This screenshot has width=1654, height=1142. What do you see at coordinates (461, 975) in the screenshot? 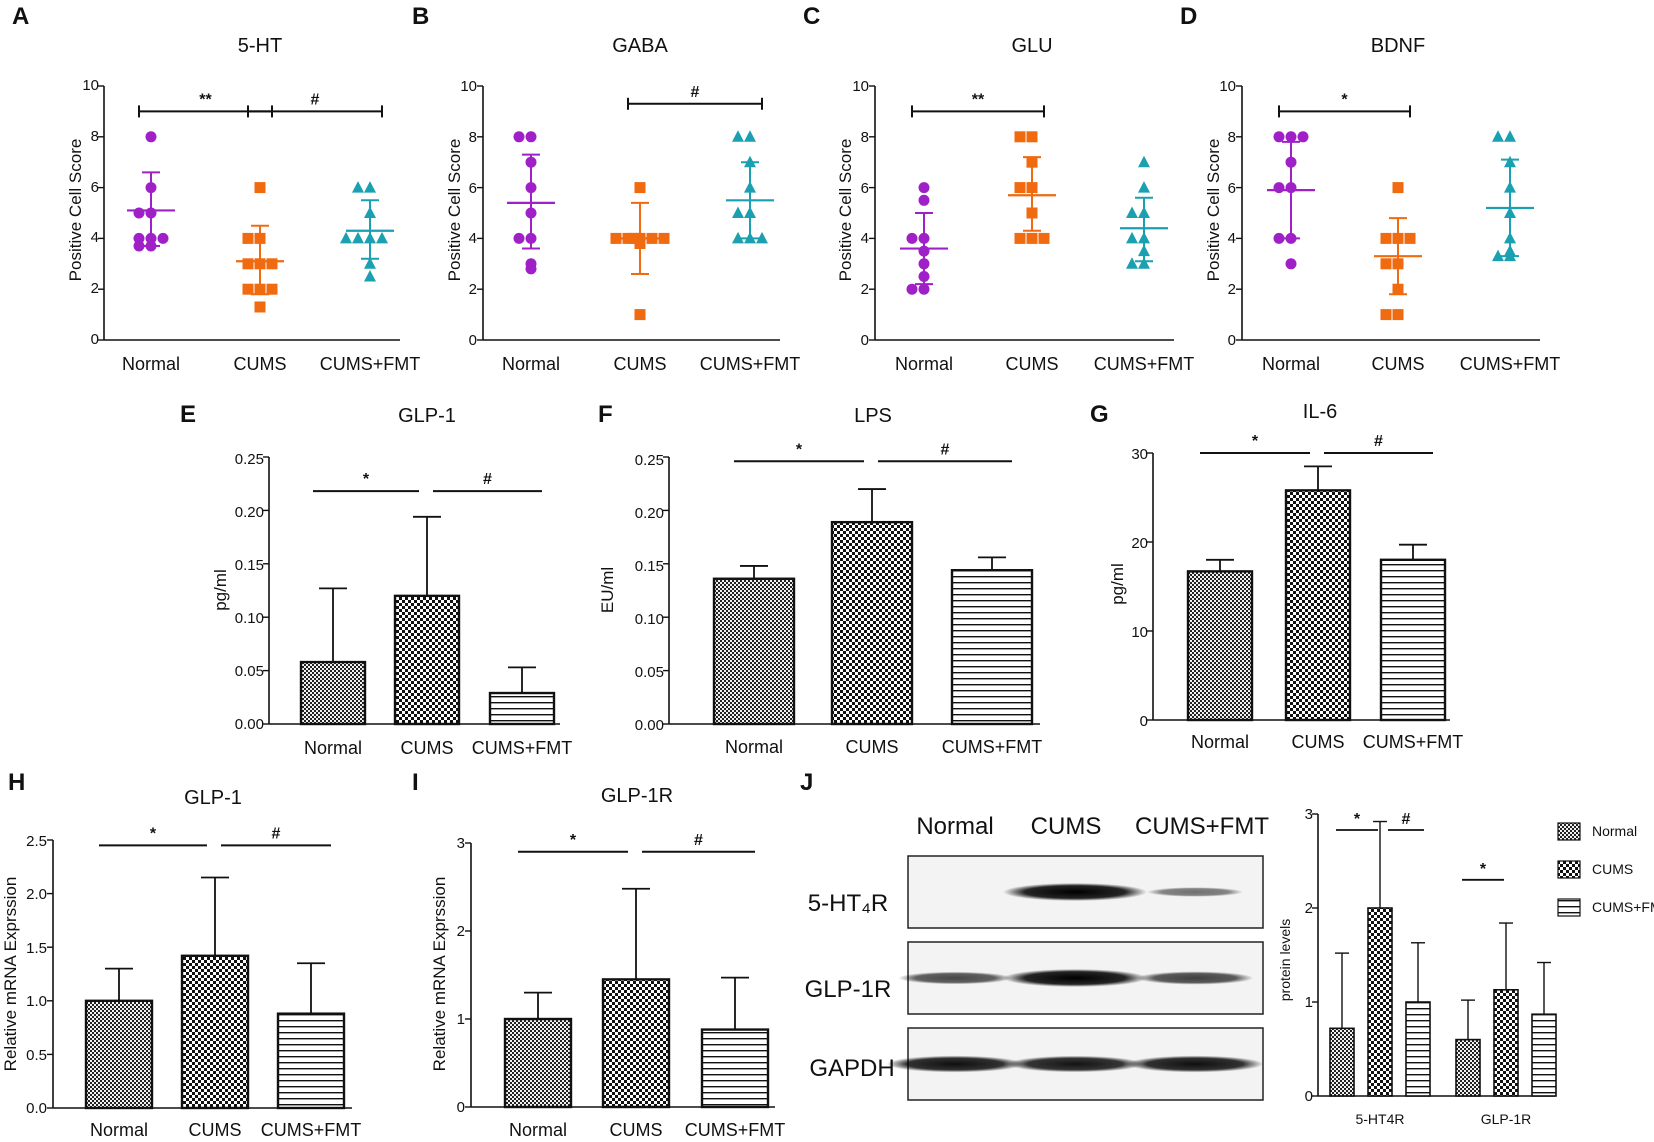
I see `y-ticks-i: 0 1 2 3` at bounding box center [461, 975].